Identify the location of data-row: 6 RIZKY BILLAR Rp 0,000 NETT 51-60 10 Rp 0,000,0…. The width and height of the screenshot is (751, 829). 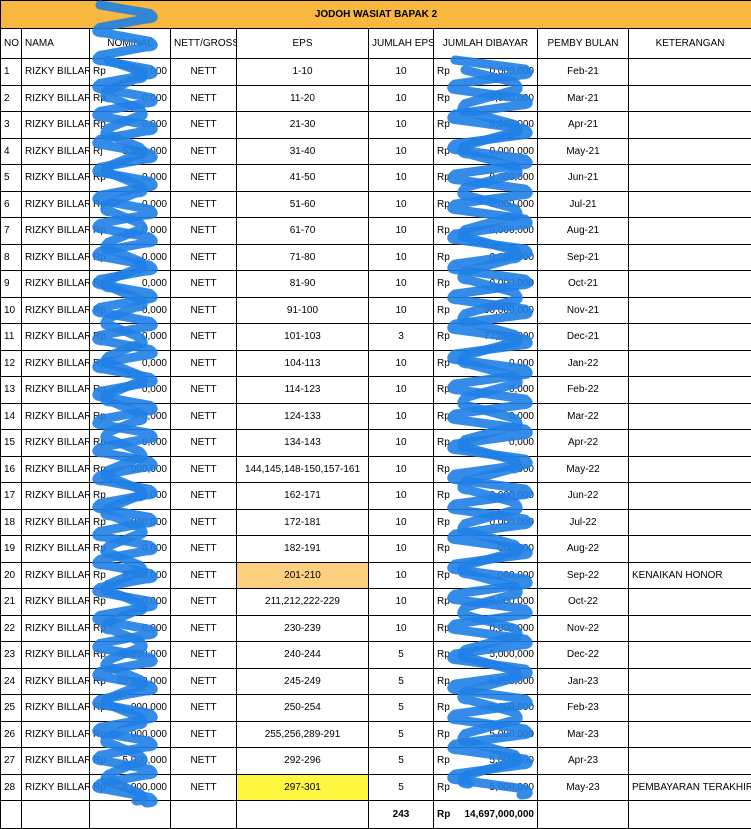
(375, 204).